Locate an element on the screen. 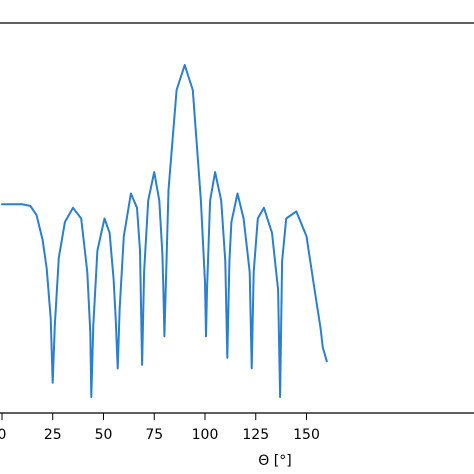 The height and width of the screenshot is (474, 474). x-axis-ticks: 0 25 50 75 100 125 150 is located at coordinates (160, 428).